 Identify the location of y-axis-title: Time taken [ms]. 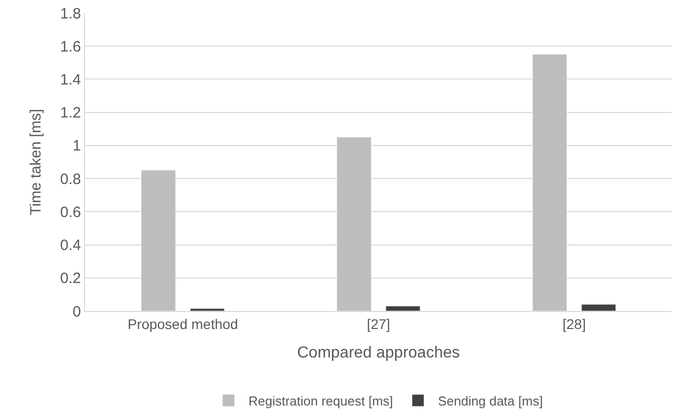
(35, 162).